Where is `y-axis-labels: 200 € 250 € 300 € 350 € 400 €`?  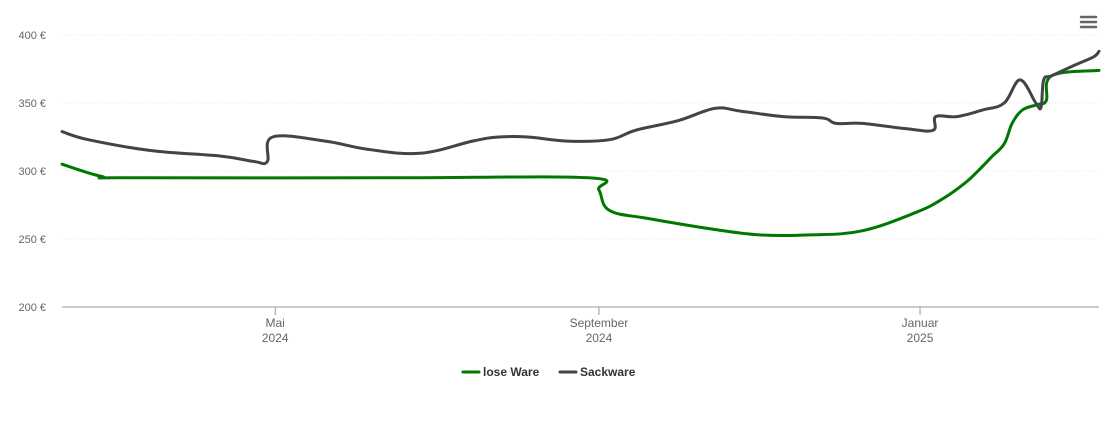
y-axis-labels: 200 € 250 € 300 € 350 € 400 € is located at coordinates (32, 172).